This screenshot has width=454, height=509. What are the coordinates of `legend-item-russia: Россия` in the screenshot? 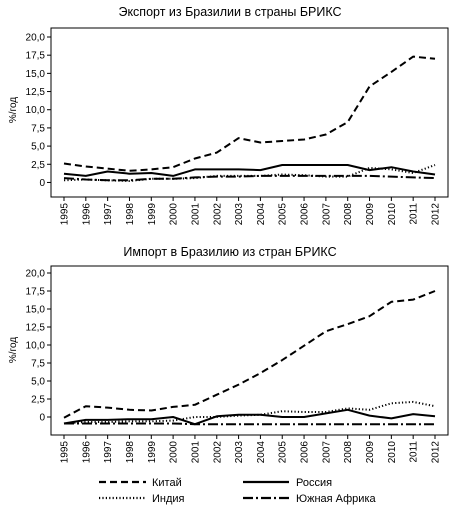 It's located at (287, 483).